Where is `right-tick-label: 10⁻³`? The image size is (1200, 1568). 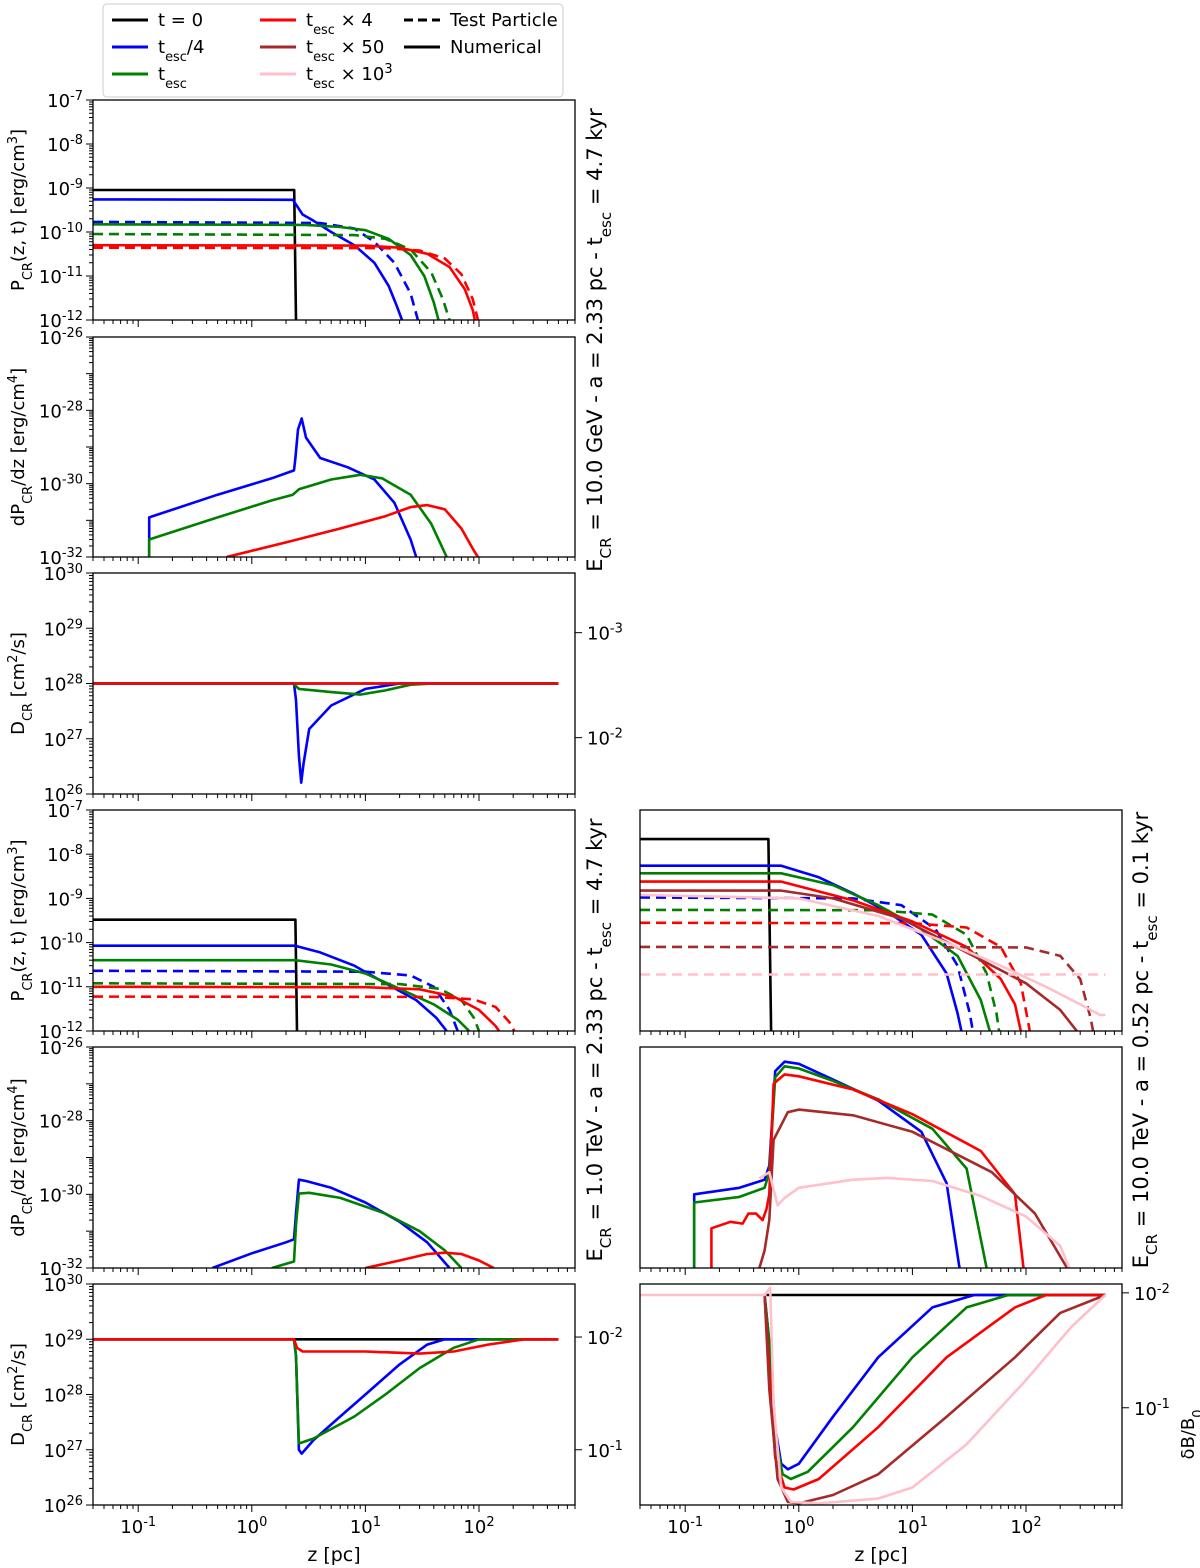
right-tick-label: 10⁻³ is located at coordinates (605, 633).